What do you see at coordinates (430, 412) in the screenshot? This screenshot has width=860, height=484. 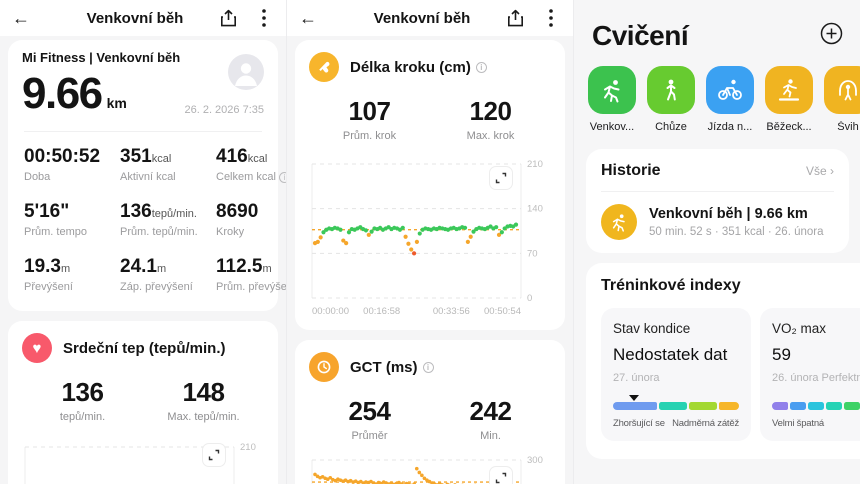 I see `gct-card: GCT (ms) i 254 Průměr 242 Min. 300200` at bounding box center [430, 412].